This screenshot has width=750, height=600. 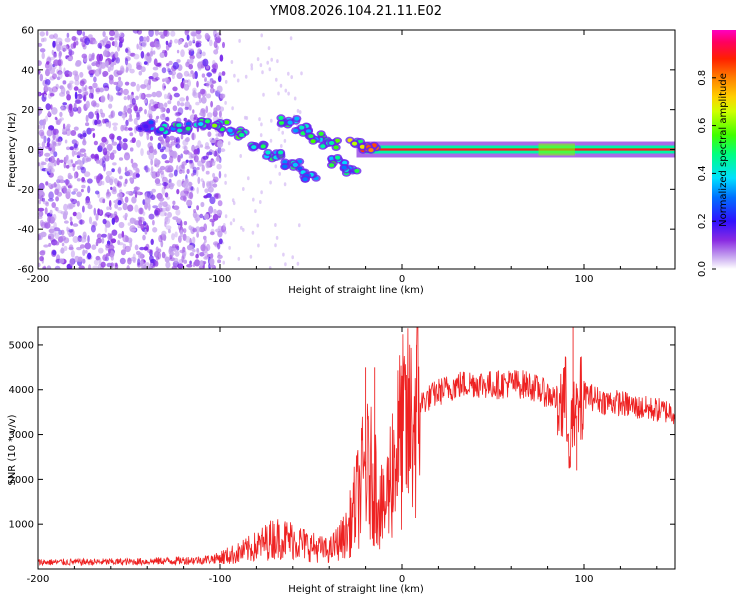 What do you see at coordinates (26, 190) in the screenshot?
I see `y-tick-label: -20` at bounding box center [26, 190].